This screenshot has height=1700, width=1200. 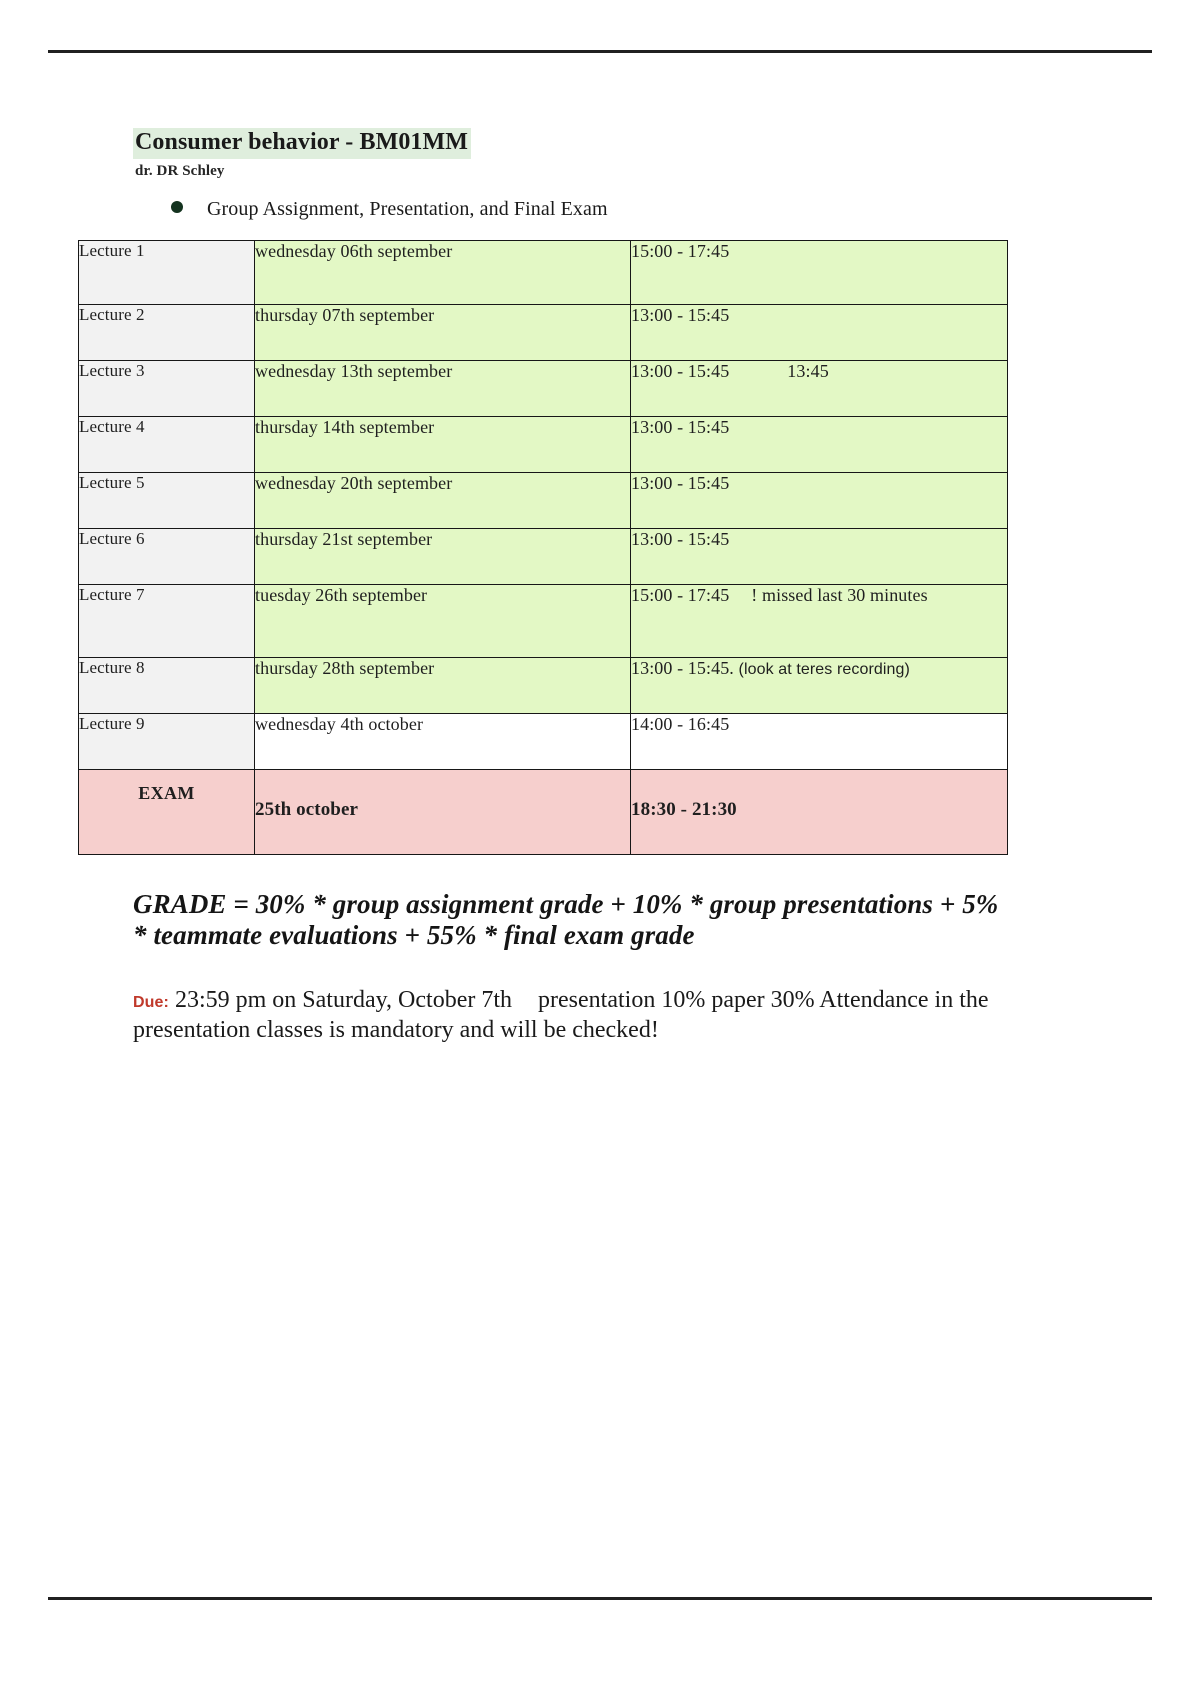 I want to click on row-label: Lecture 3, so click(x=166, y=388).